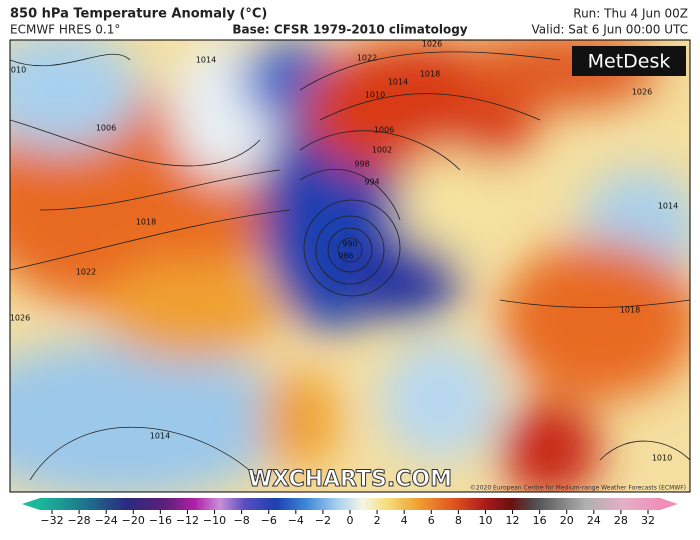  I want to click on model: ECMWF HRES 0.1°, so click(65, 30).